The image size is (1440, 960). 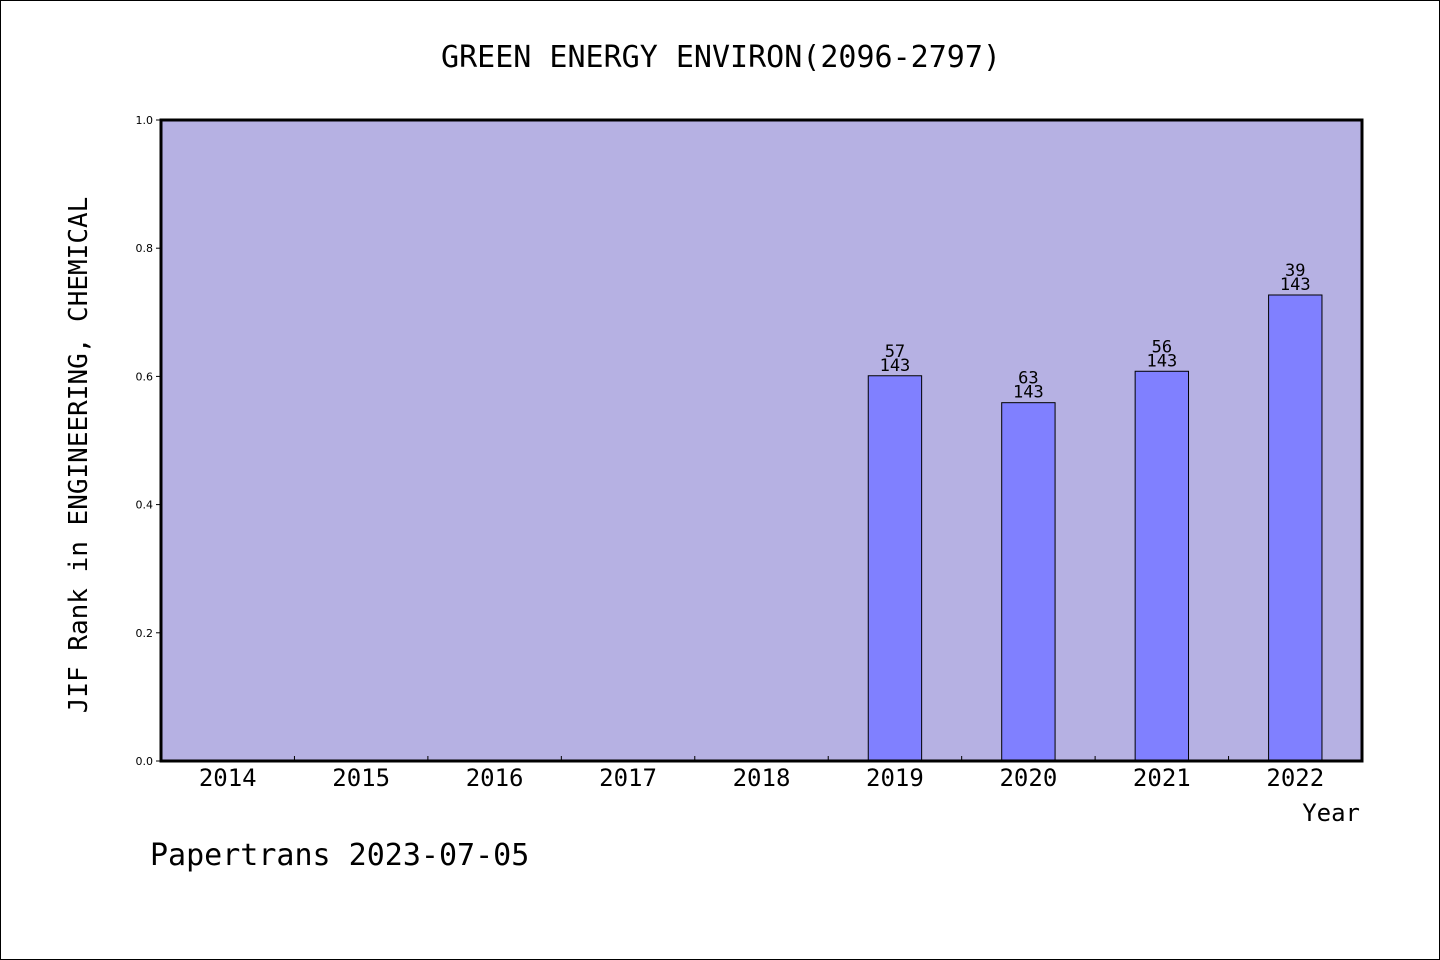 What do you see at coordinates (1295, 271) in the screenshot?
I see `bar-label-rank: 39` at bounding box center [1295, 271].